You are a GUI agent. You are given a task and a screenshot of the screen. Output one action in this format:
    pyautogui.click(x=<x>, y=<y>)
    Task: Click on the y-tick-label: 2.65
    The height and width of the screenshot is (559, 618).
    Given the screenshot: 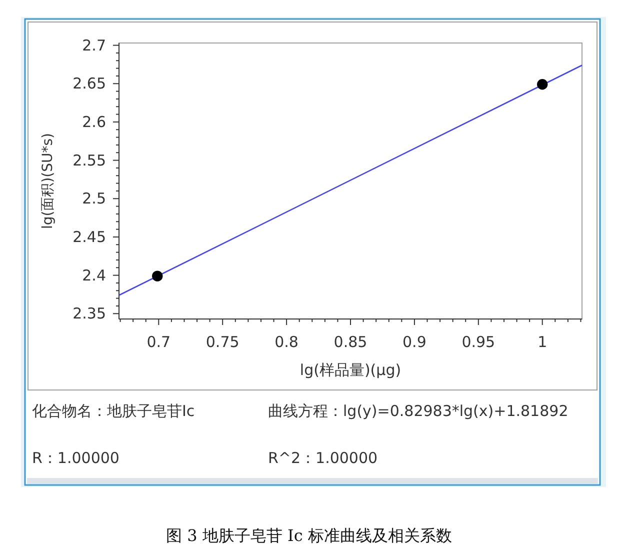 What is the action you would take?
    pyautogui.click(x=89, y=83)
    